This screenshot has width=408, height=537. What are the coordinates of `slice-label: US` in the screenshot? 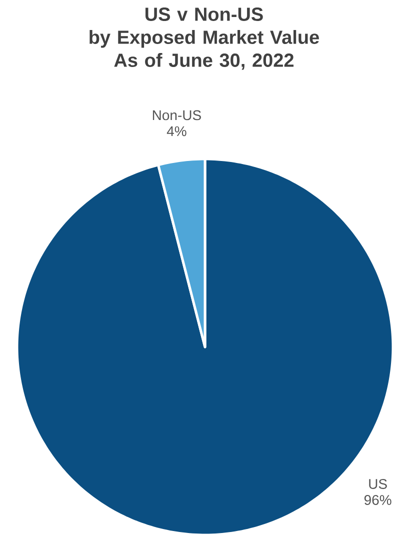 It's located at (378, 484).